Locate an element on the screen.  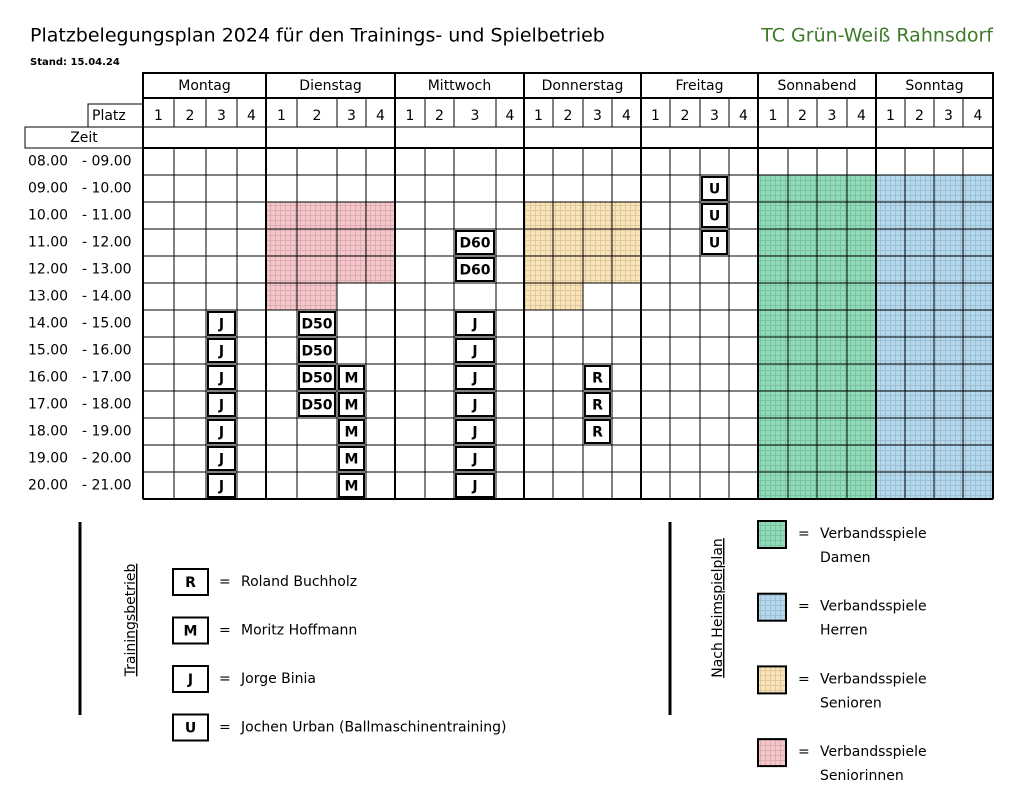
time-start: 16.00 is located at coordinates (48, 378).